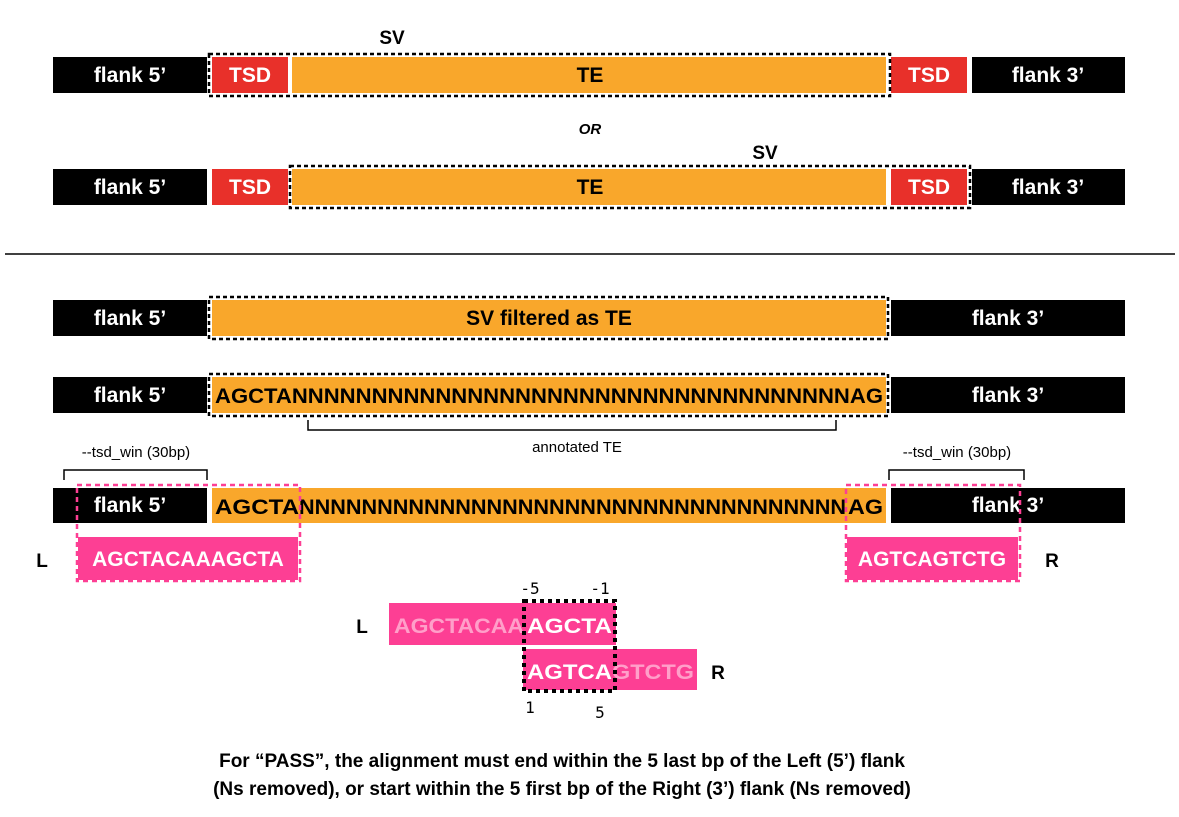  I want to click on annotated-te-bracket, so click(572, 425).